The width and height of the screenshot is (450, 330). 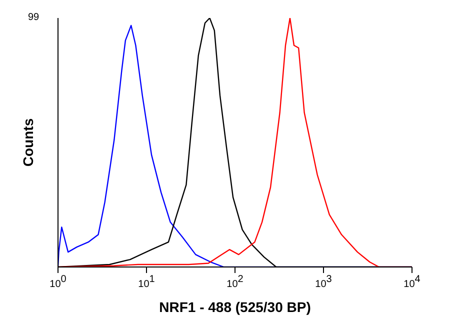 I want to click on x-axis-title: NRF1 - 488 (525/30 BP), so click(x=235, y=307).